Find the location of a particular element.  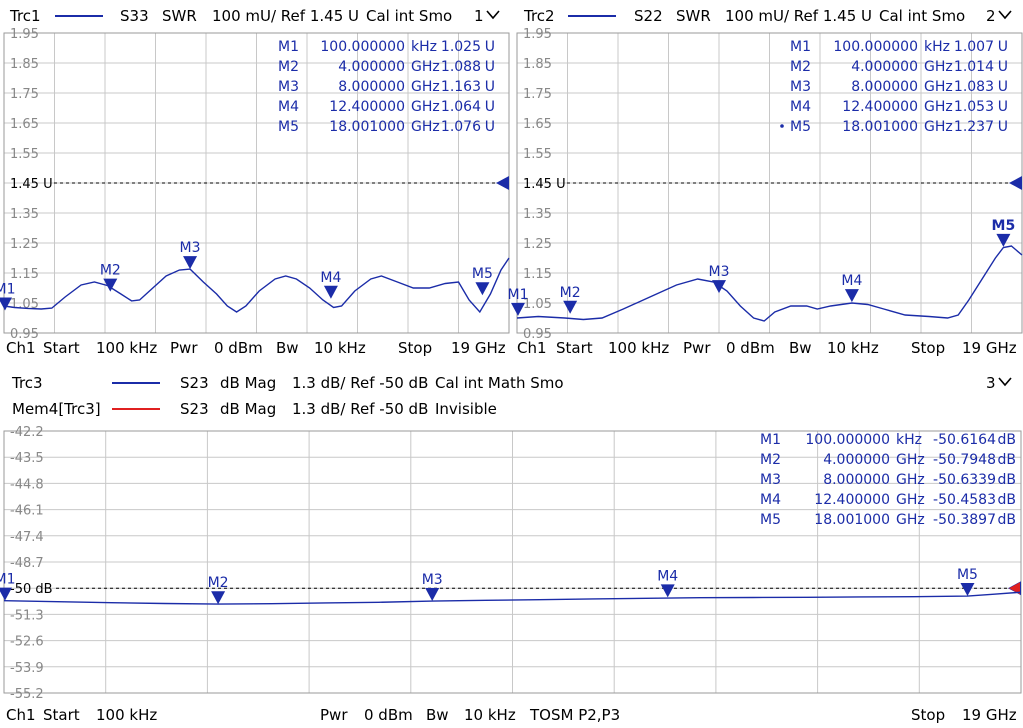

y-tick-label: -50 dB is located at coordinates (31, 589).